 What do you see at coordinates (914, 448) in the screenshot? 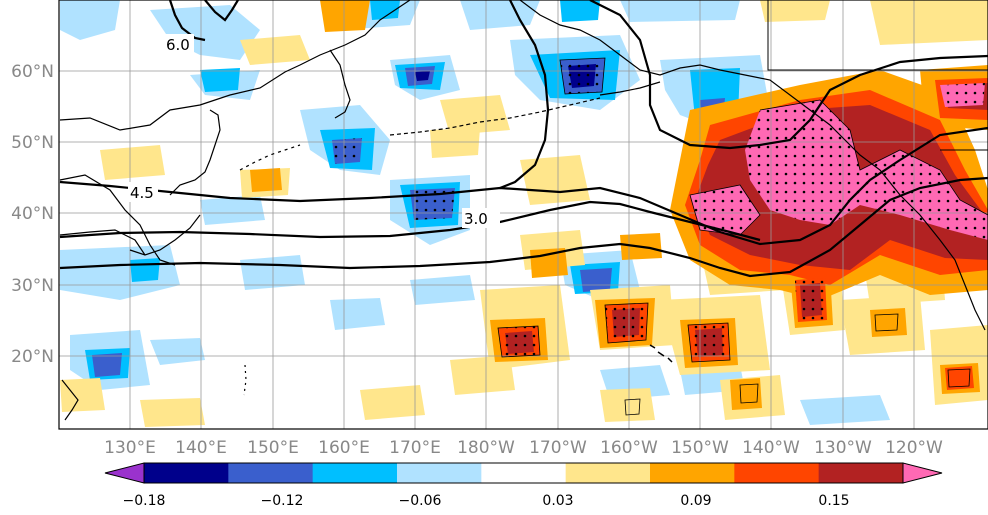
I see `lon-label-120w: 120°W` at bounding box center [914, 448].